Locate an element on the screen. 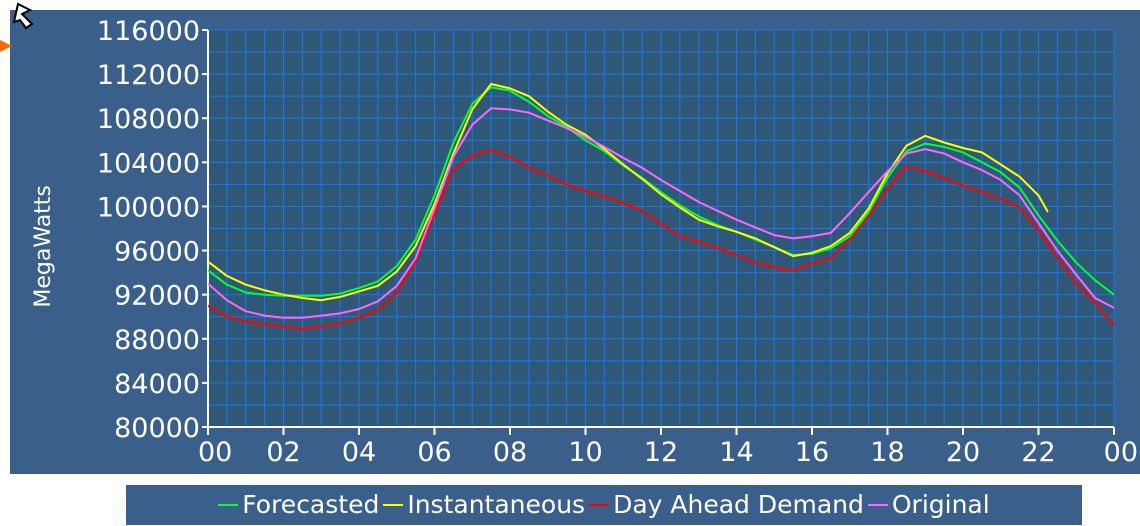 The width and height of the screenshot is (1140, 526). y-tick-label: 104000 is located at coordinates (148, 163).